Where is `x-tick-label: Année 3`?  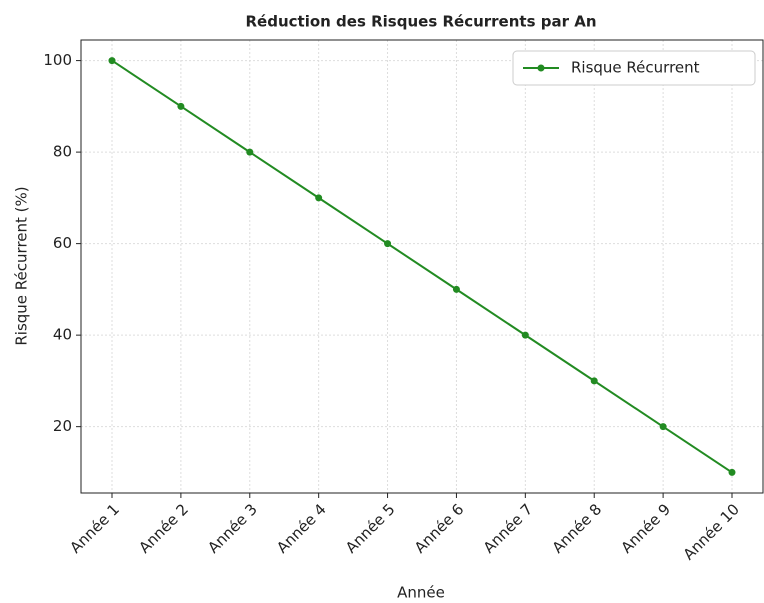
x-tick-label: Année 3 is located at coordinates (232, 528).